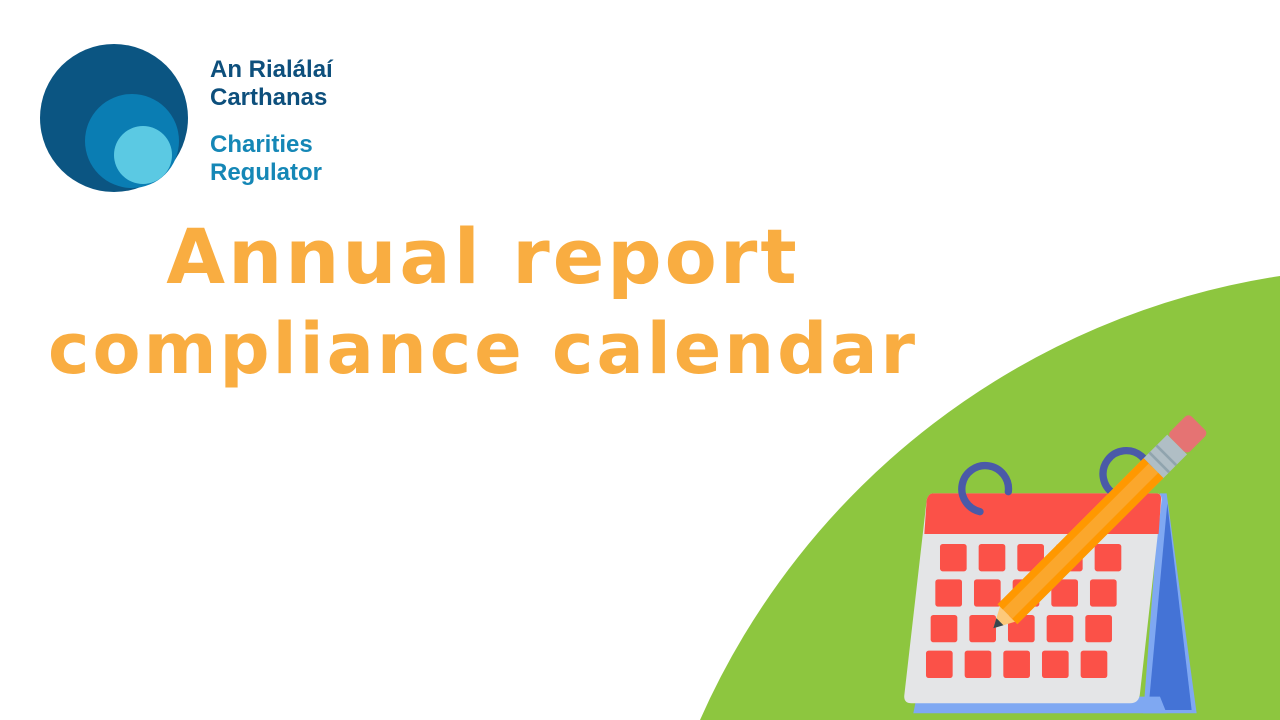  Describe the element at coordinates (266, 172) in the screenshot. I see `logo-english-line2: Regulator` at that location.